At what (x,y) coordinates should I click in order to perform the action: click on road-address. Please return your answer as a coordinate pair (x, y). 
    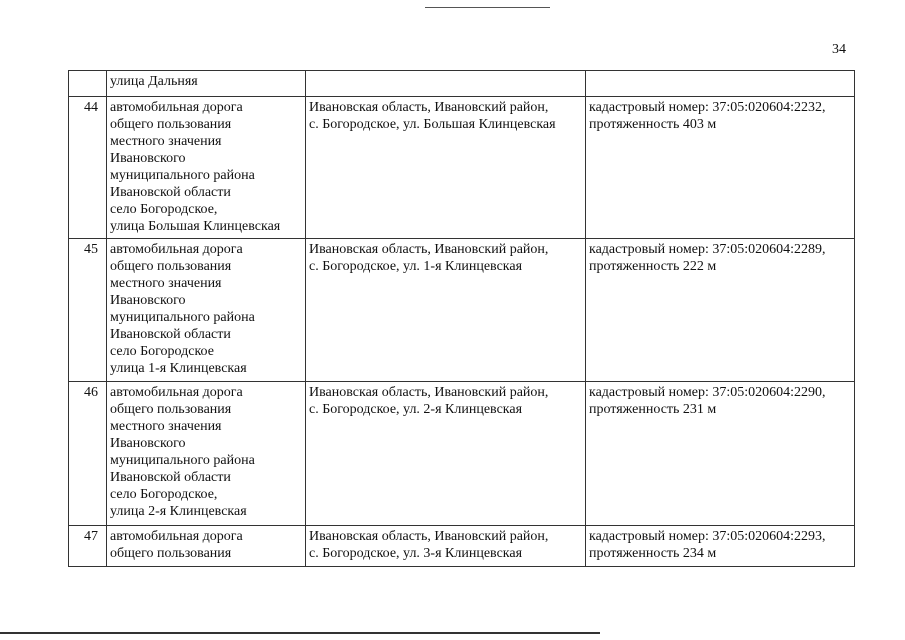
    Looking at the image, I should click on (445, 83).